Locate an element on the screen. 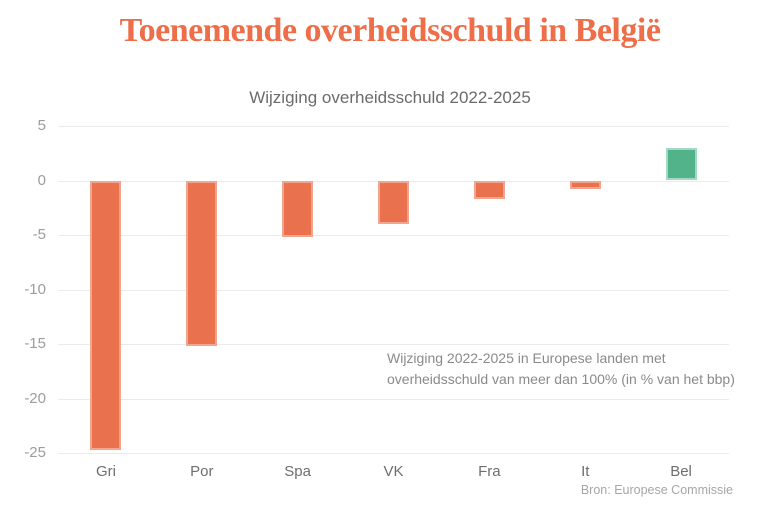  y-tick-label--25: -25 is located at coordinates (35, 452).